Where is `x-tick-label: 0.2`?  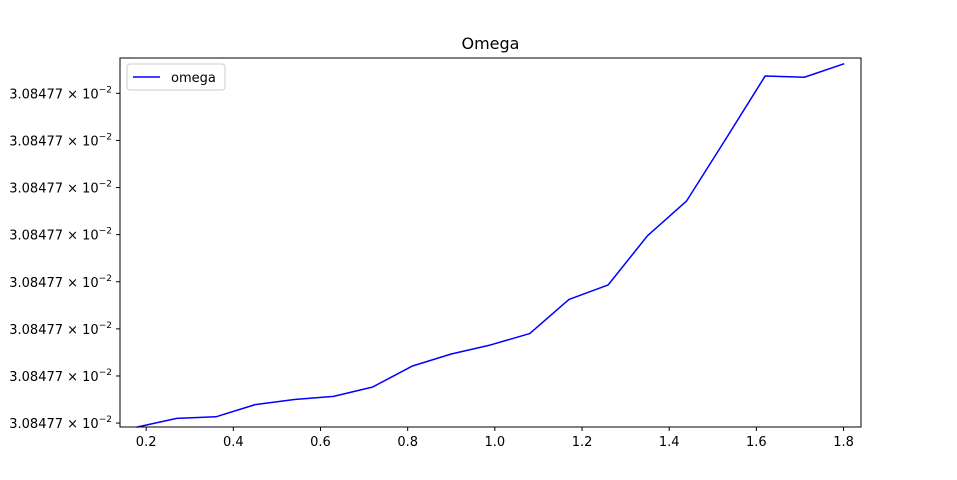
x-tick-label: 0.2 is located at coordinates (146, 442).